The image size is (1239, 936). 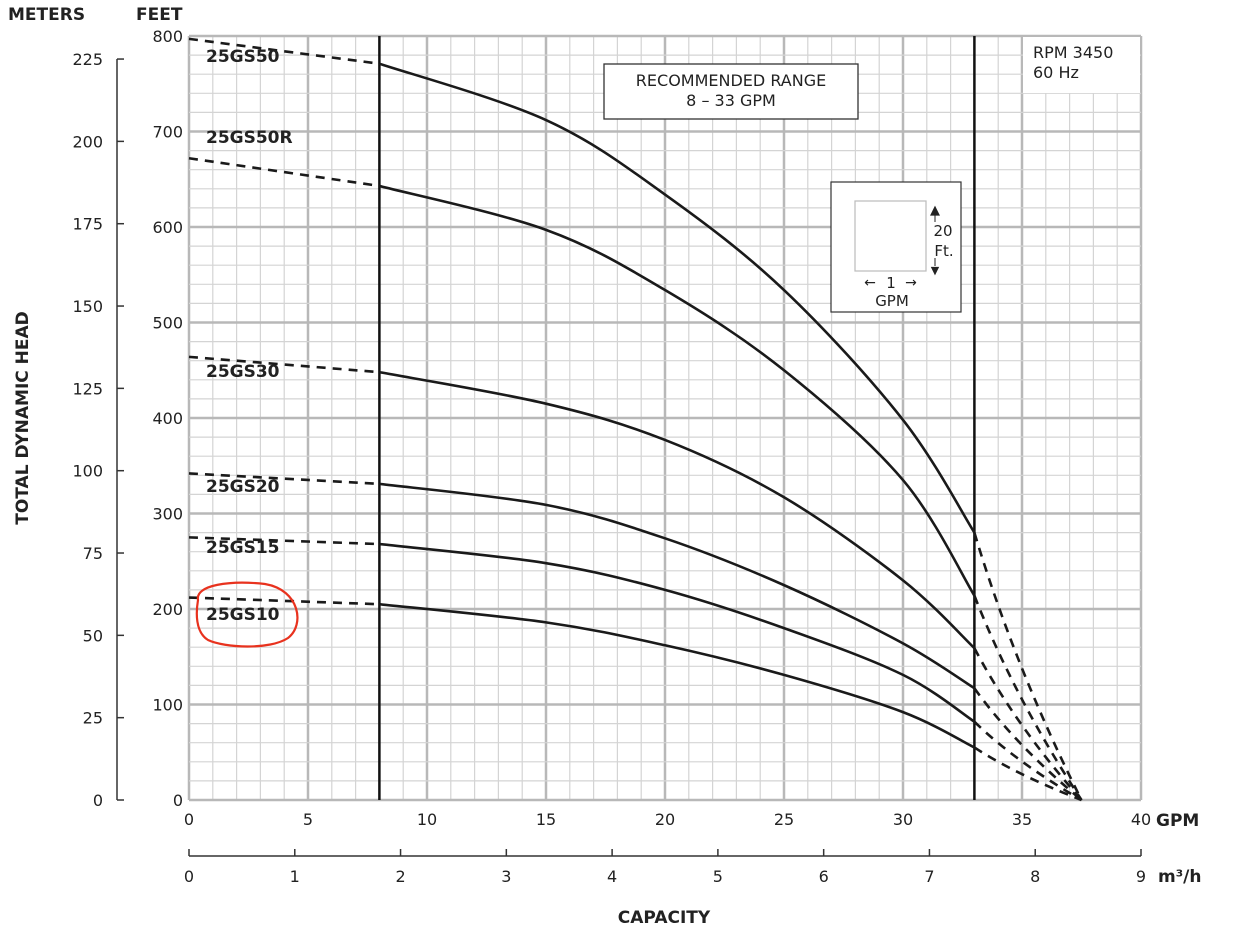 I want to click on curve-25GS20, so click(x=677, y=586).